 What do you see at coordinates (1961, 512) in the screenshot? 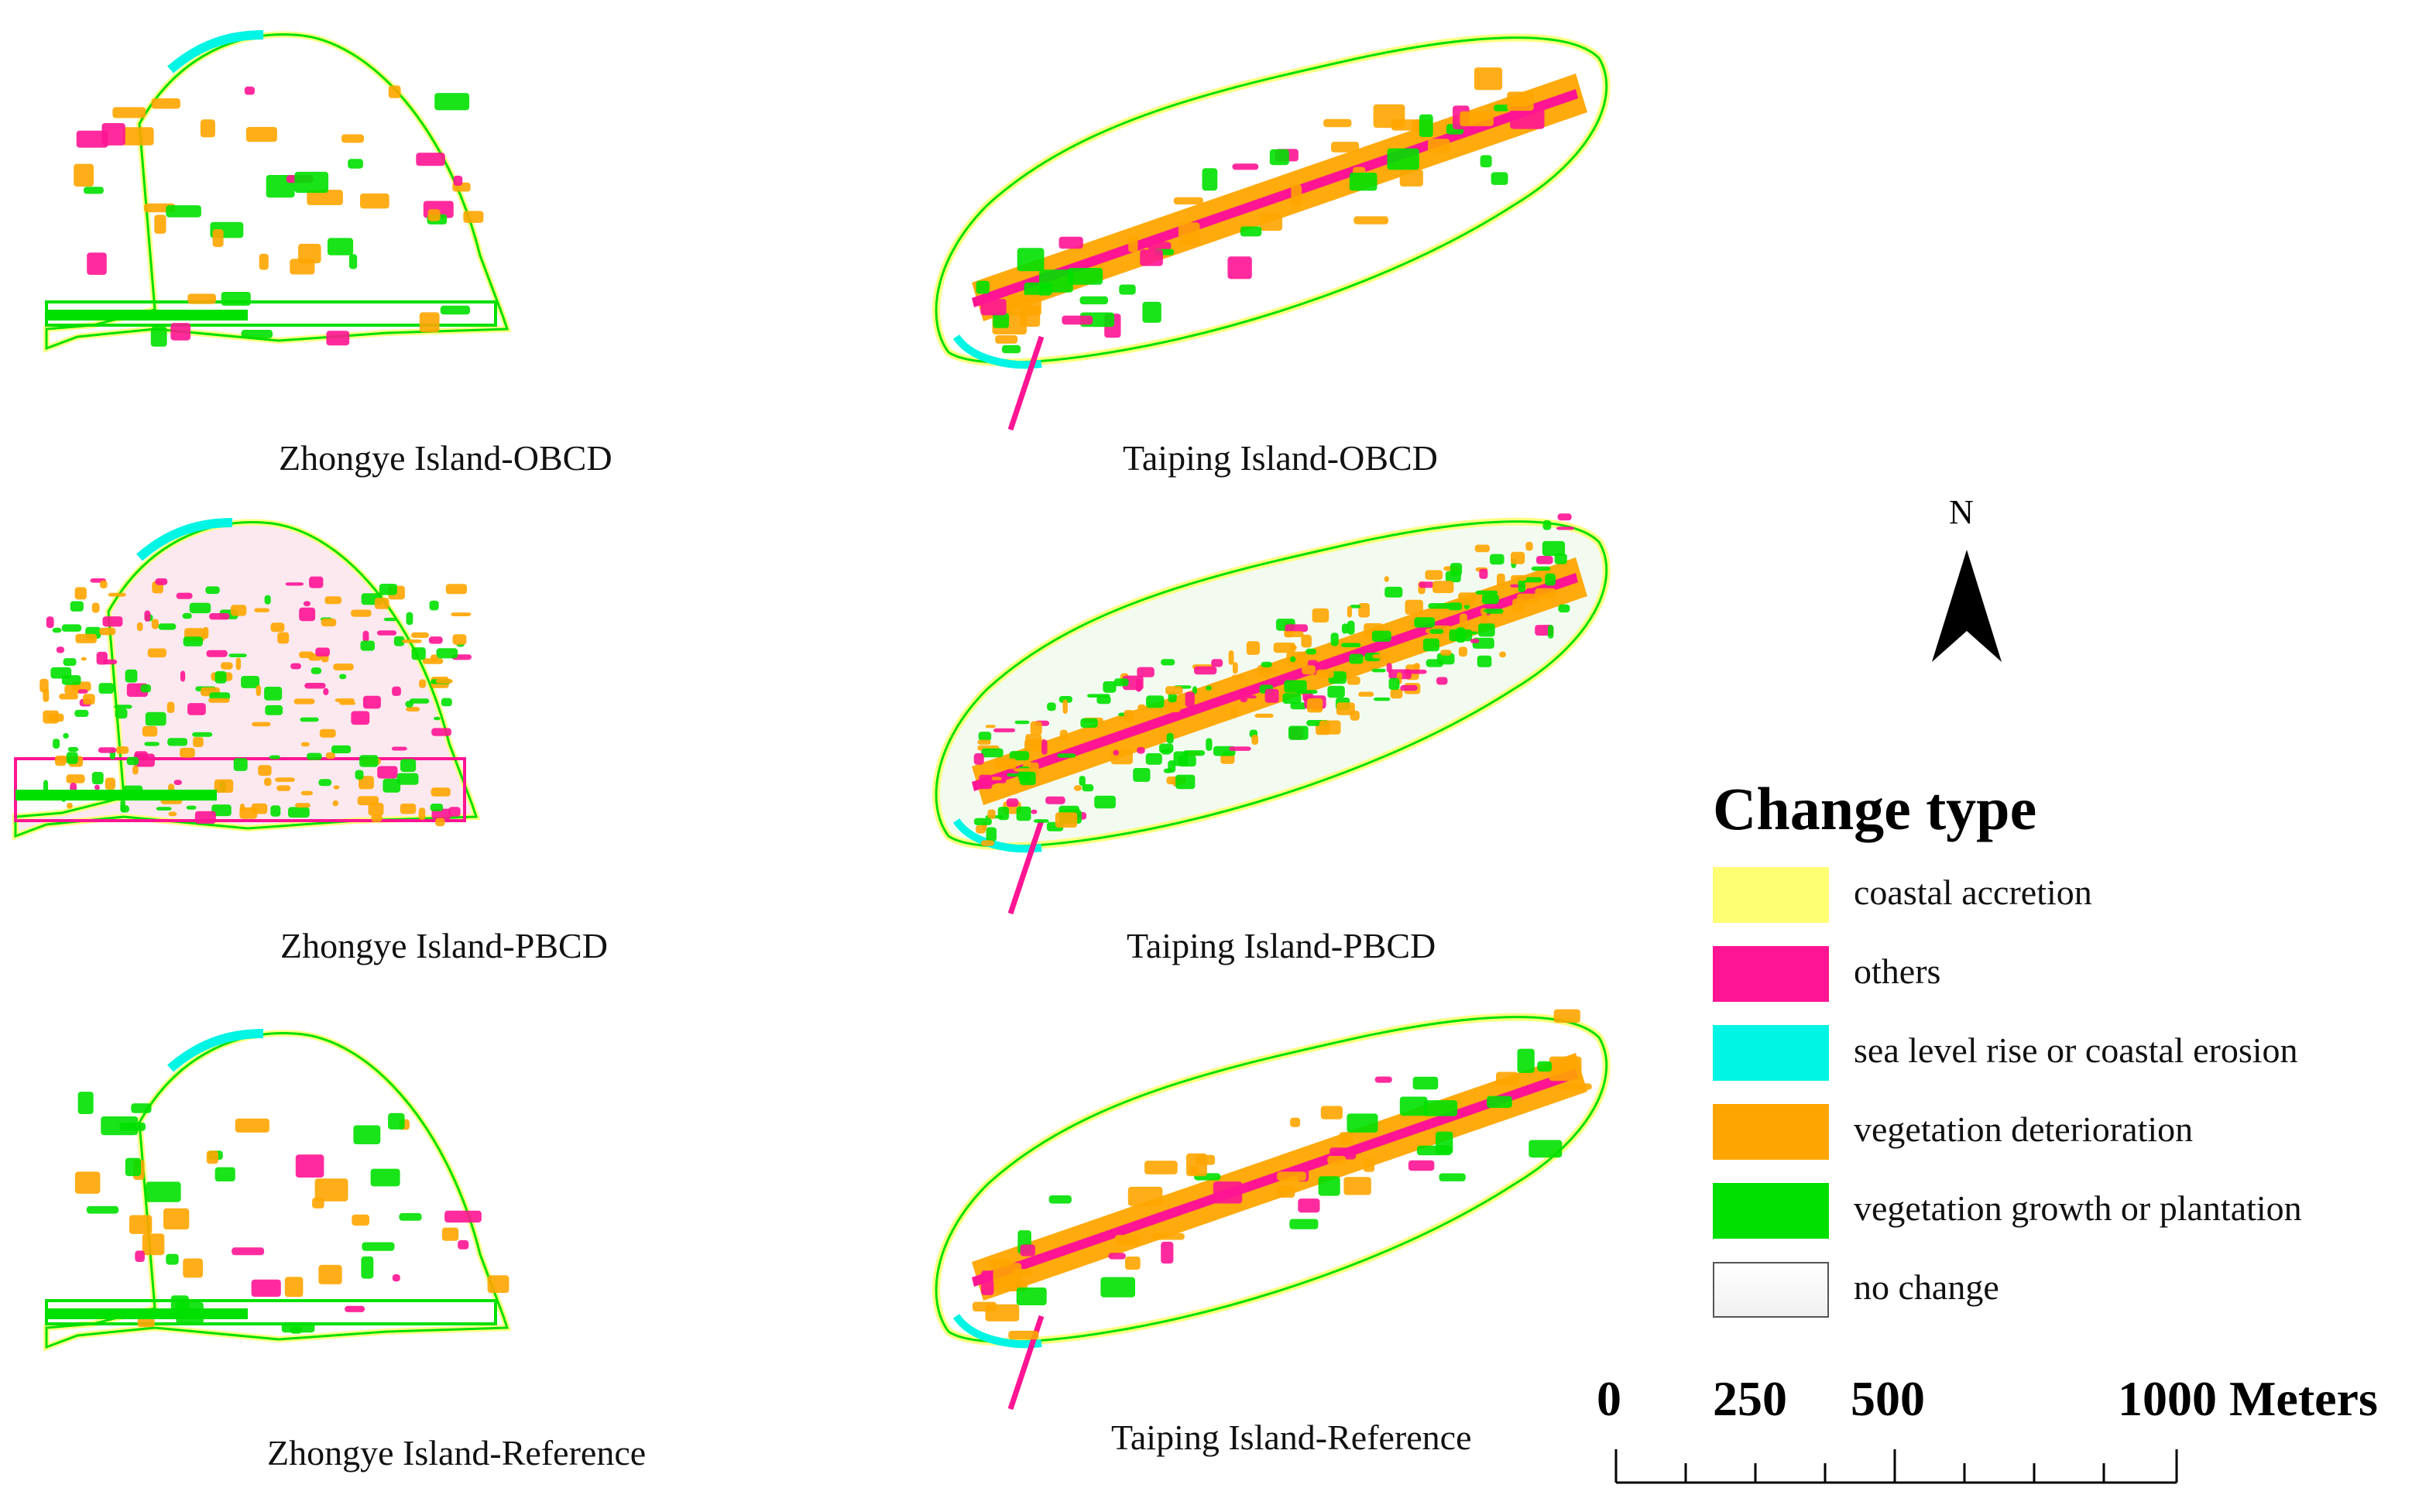
I see `north-label: N` at bounding box center [1961, 512].